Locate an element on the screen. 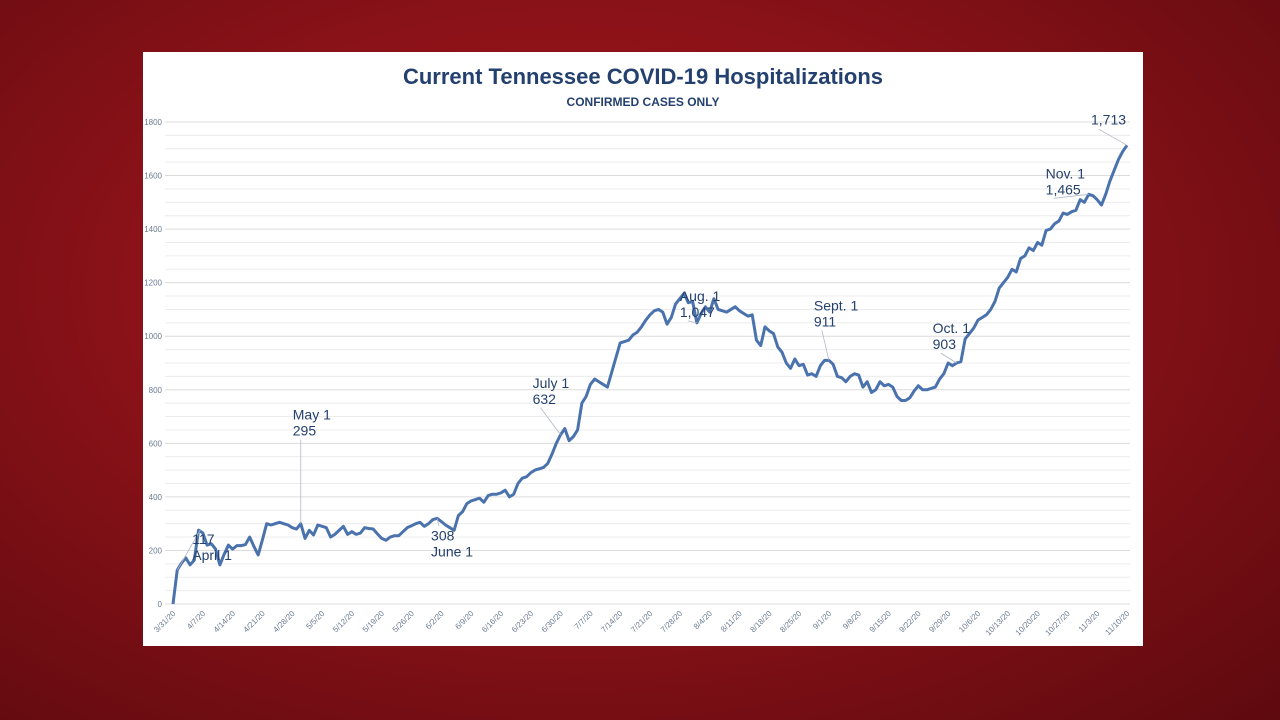 The width and height of the screenshot is (1280, 720). y-tick-label: 600 is located at coordinates (156, 443).